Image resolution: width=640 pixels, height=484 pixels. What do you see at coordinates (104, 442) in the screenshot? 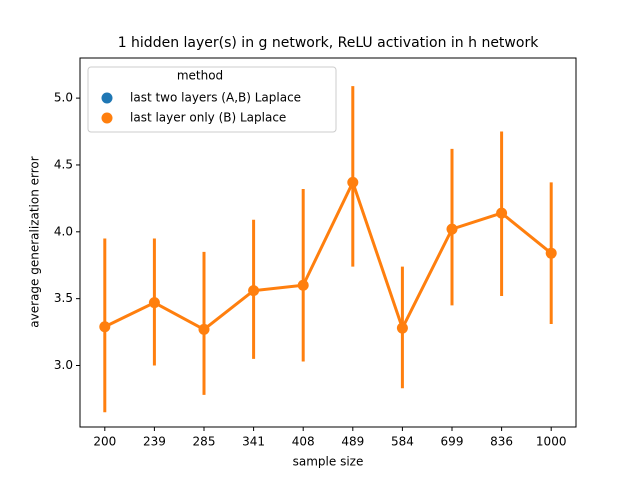
I see `x-tick-label: 200` at bounding box center [104, 442].